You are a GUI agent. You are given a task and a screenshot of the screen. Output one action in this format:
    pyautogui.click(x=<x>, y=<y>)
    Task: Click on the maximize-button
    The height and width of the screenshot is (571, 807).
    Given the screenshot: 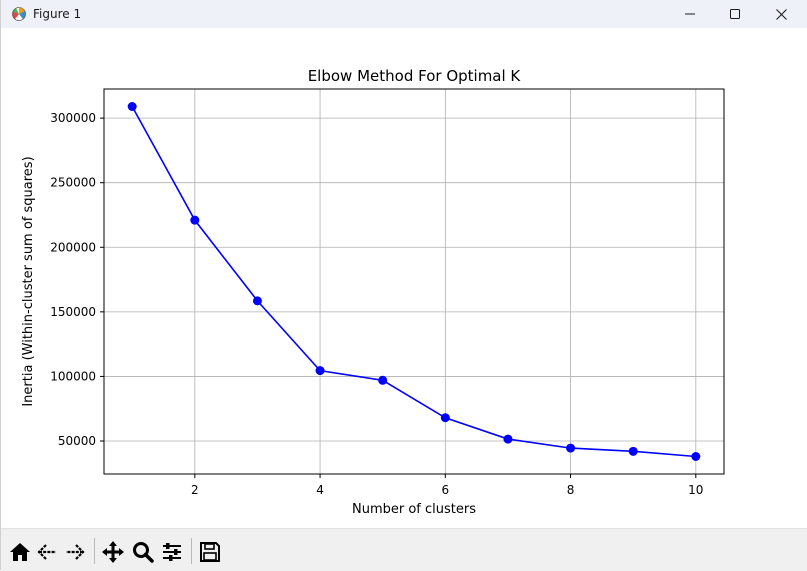 What is the action you would take?
    pyautogui.click(x=735, y=14)
    